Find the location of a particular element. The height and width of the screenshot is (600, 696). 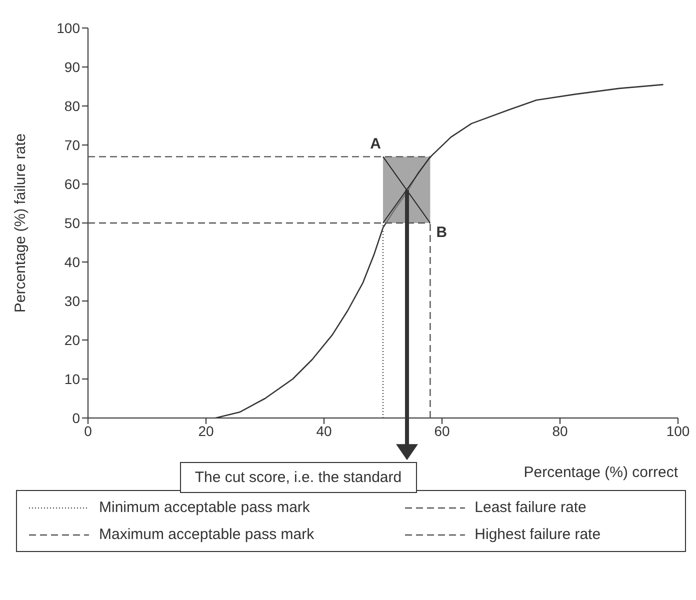

legend-label: Minimum acceptable pass mark is located at coordinates (204, 507).